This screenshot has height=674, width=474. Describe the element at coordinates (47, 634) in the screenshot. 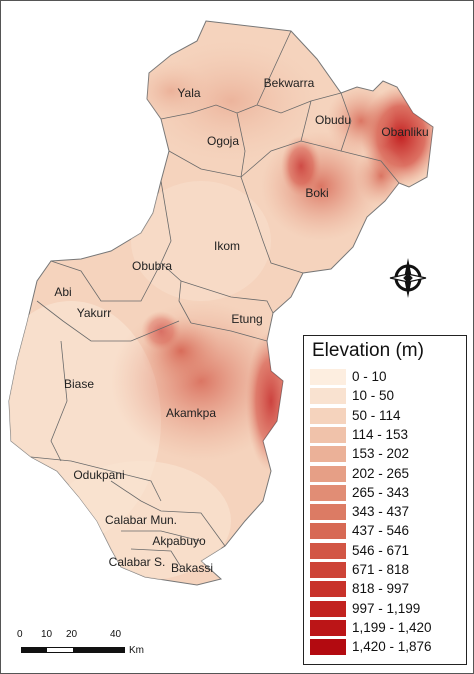

I see `scale-tick-10: 10` at that location.